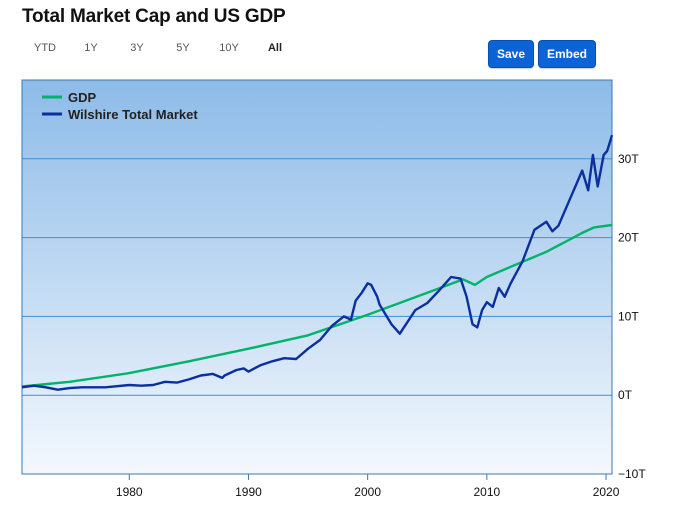 Image resolution: width=680 pixels, height=526 pixels. What do you see at coordinates (367, 492) in the screenshot?
I see `x-tick-label: 2000` at bounding box center [367, 492].